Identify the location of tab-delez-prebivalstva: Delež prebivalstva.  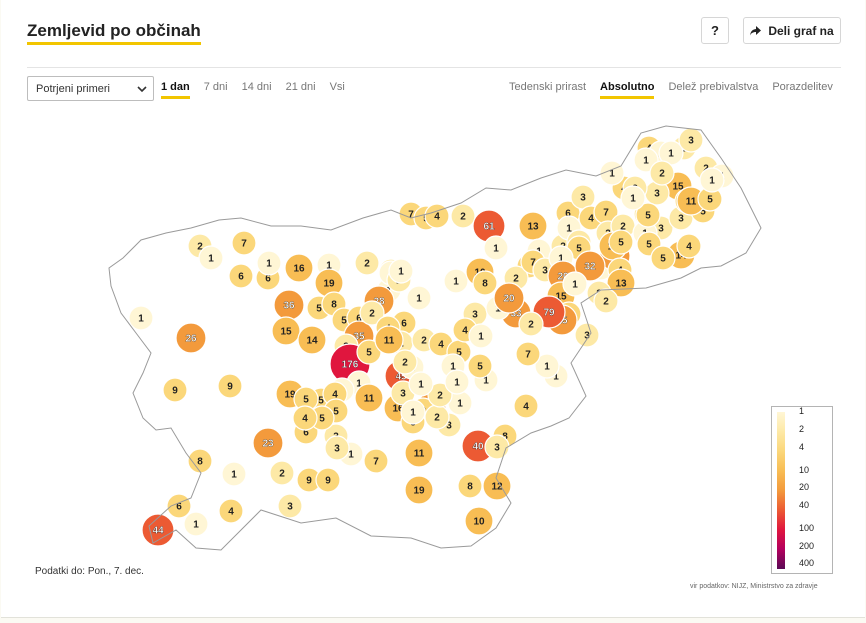
(713, 87).